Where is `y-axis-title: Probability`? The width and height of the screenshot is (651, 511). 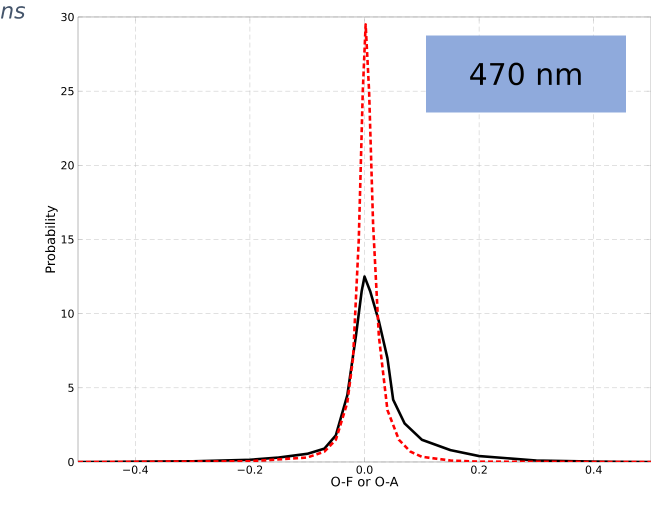
y-axis-title: Probability is located at coordinates (51, 239).